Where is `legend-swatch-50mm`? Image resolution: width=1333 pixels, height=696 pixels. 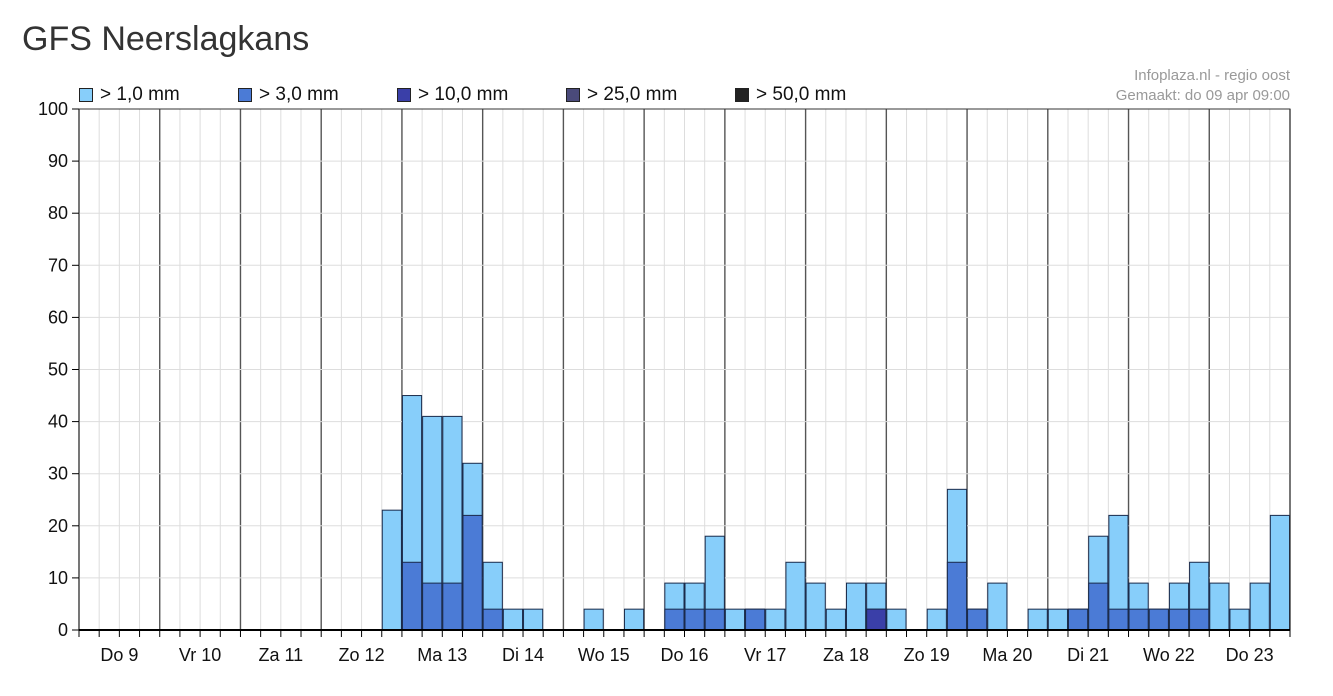 legend-swatch-50mm is located at coordinates (742, 95).